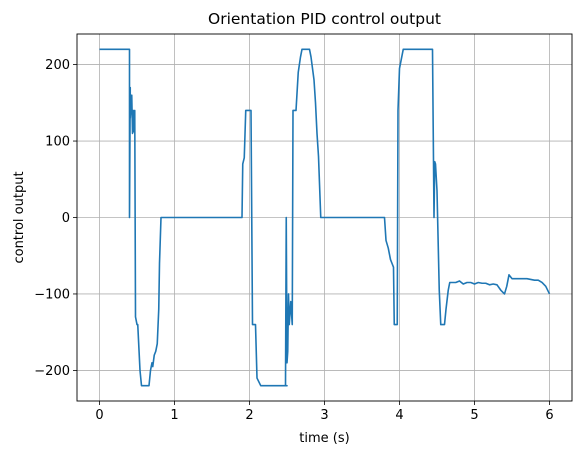  What do you see at coordinates (174, 415) in the screenshot?
I see `x-tick-label: 1` at bounding box center [174, 415].